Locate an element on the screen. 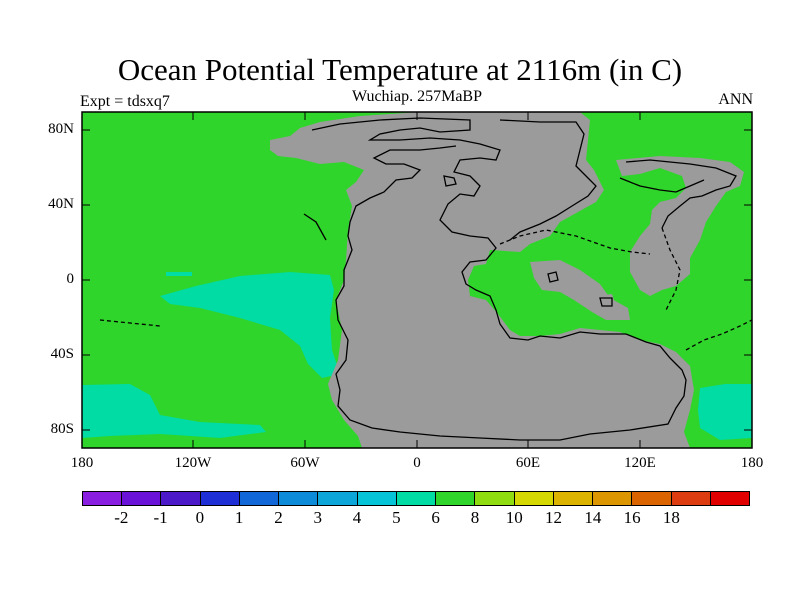 The image size is (800, 600). colorbar-label: 16 is located at coordinates (632, 517).